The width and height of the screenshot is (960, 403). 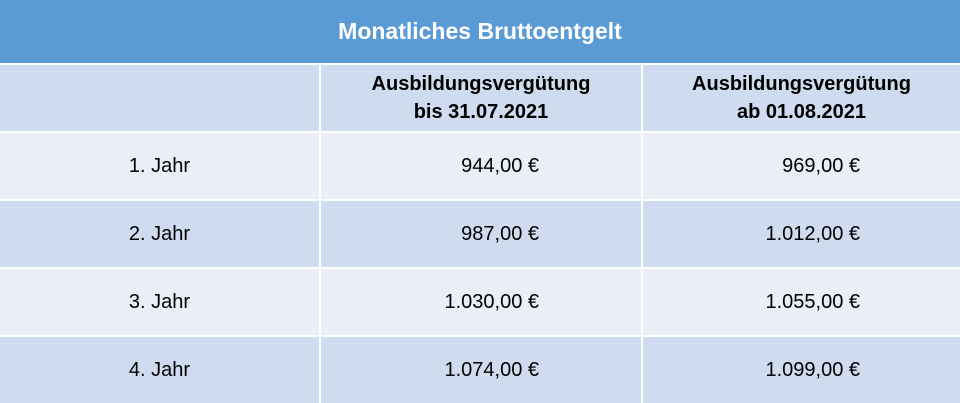 What do you see at coordinates (481, 98) in the screenshot?
I see `header-cell: Ausbildungsvergütung bis 31.07.2021` at bounding box center [481, 98].